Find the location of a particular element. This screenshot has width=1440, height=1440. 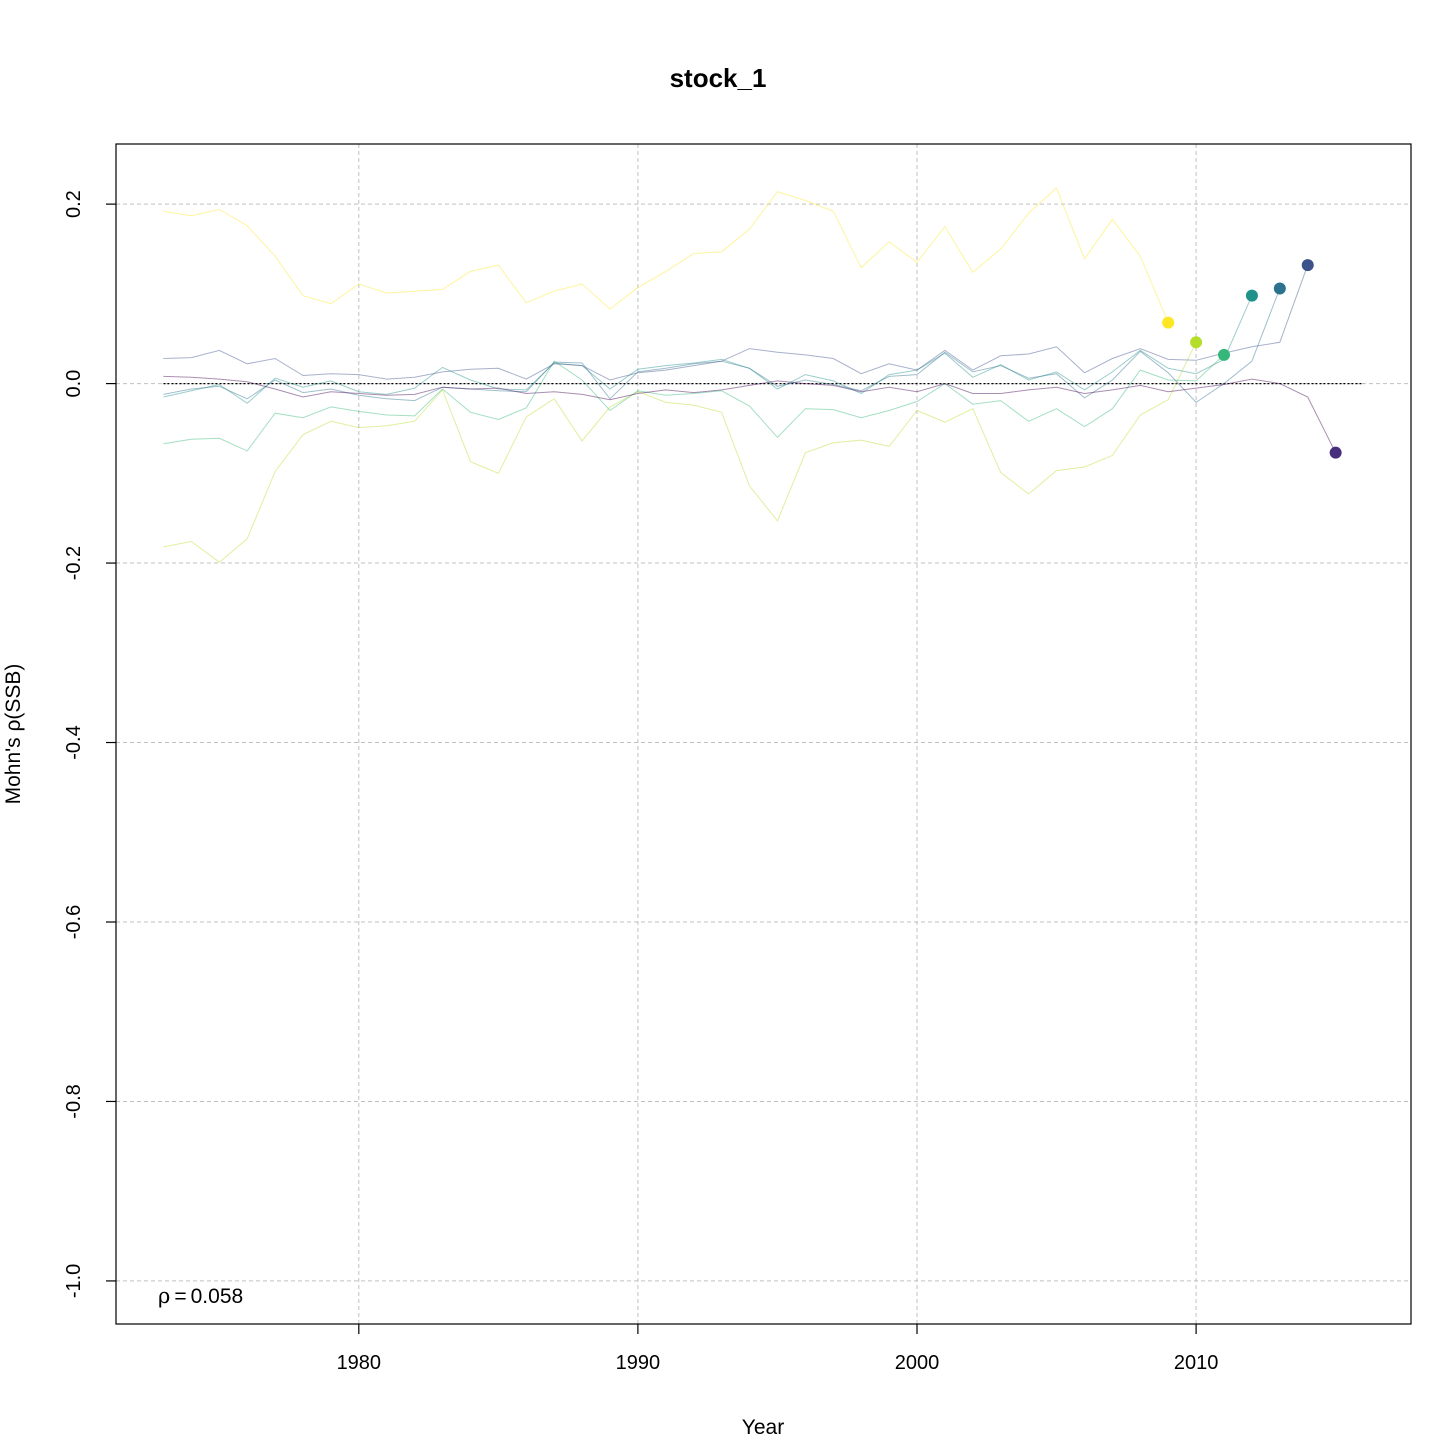

chart-title: stock_1 is located at coordinates (718, 78).